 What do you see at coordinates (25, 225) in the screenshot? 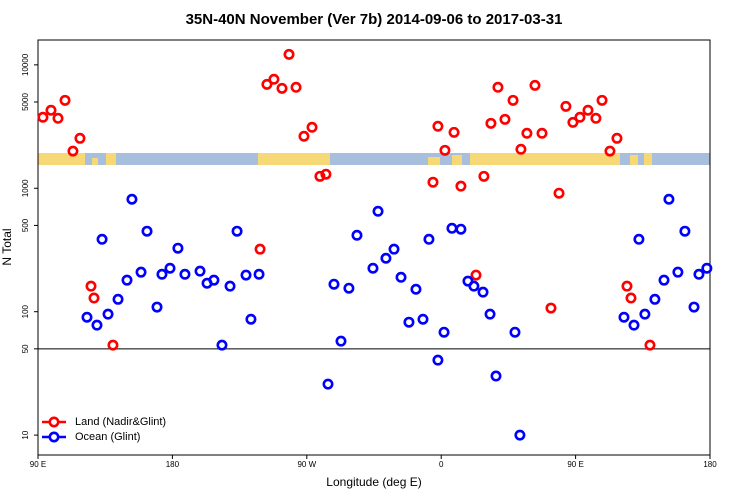
I see `y-tick-label: 500` at bounding box center [25, 225].